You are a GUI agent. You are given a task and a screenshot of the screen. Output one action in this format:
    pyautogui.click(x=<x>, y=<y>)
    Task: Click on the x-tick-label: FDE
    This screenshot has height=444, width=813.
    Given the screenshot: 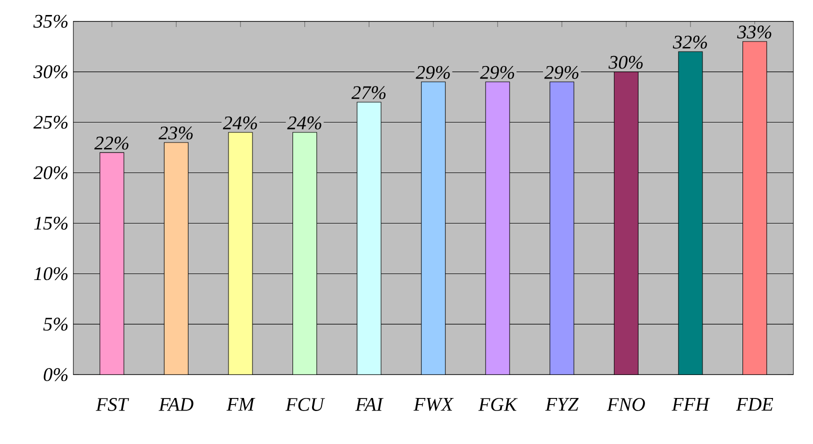 What is the action you would take?
    pyautogui.click(x=755, y=404)
    